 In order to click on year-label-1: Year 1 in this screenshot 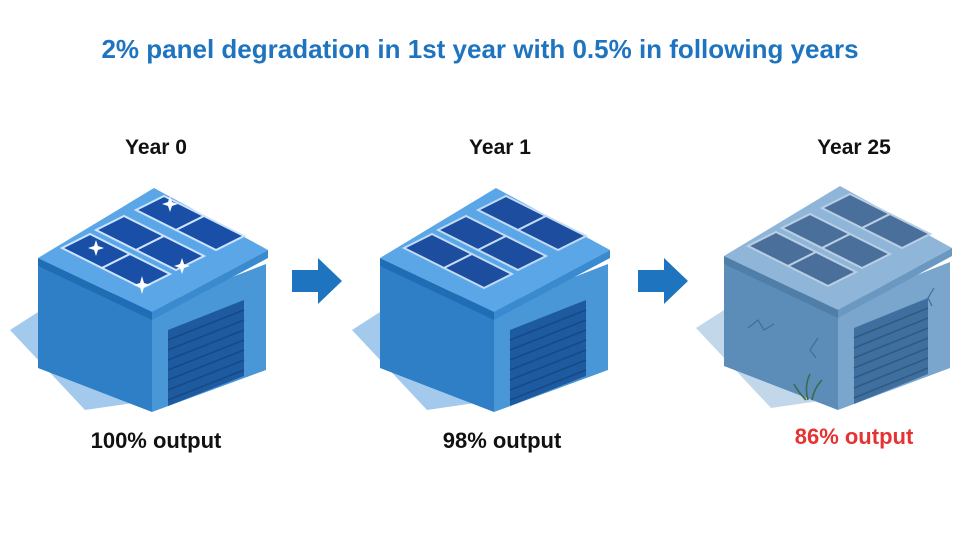, I will do `click(500, 147)`.